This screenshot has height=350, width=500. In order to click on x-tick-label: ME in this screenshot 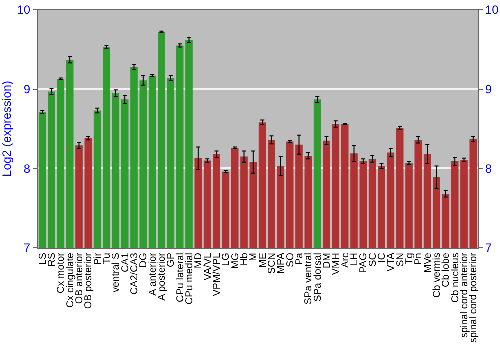, I will do `click(263, 260)`.